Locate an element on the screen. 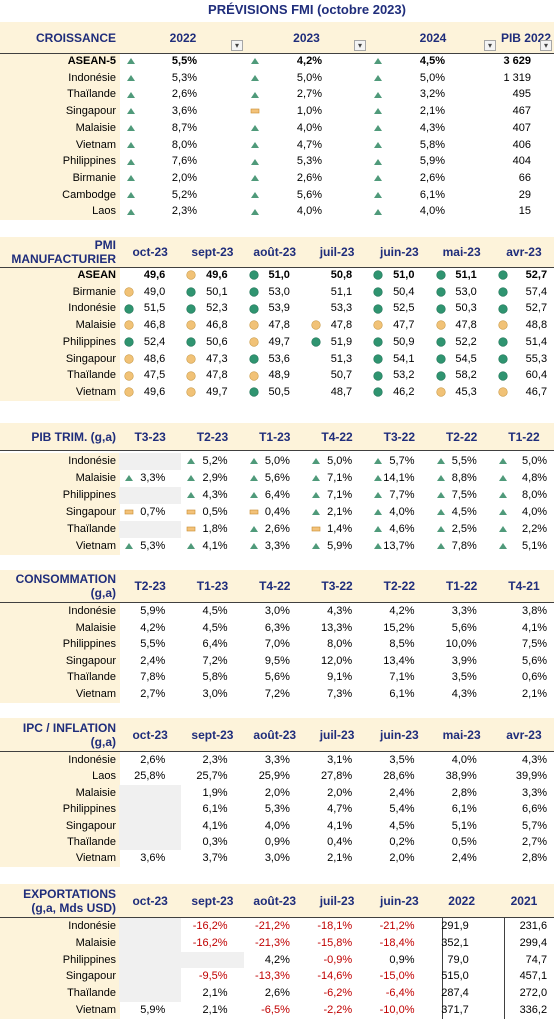 The height and width of the screenshot is (1019, 554). row-label: Indonésie is located at coordinates (92, 926).